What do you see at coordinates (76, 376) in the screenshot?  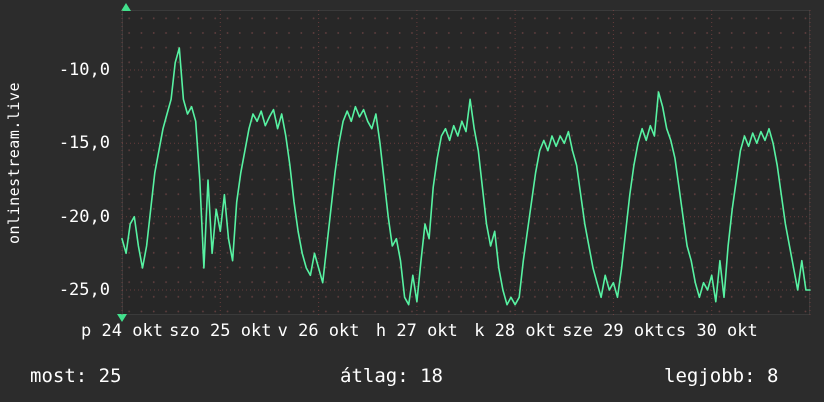 I see `stat-current: most: 25` at bounding box center [76, 376].